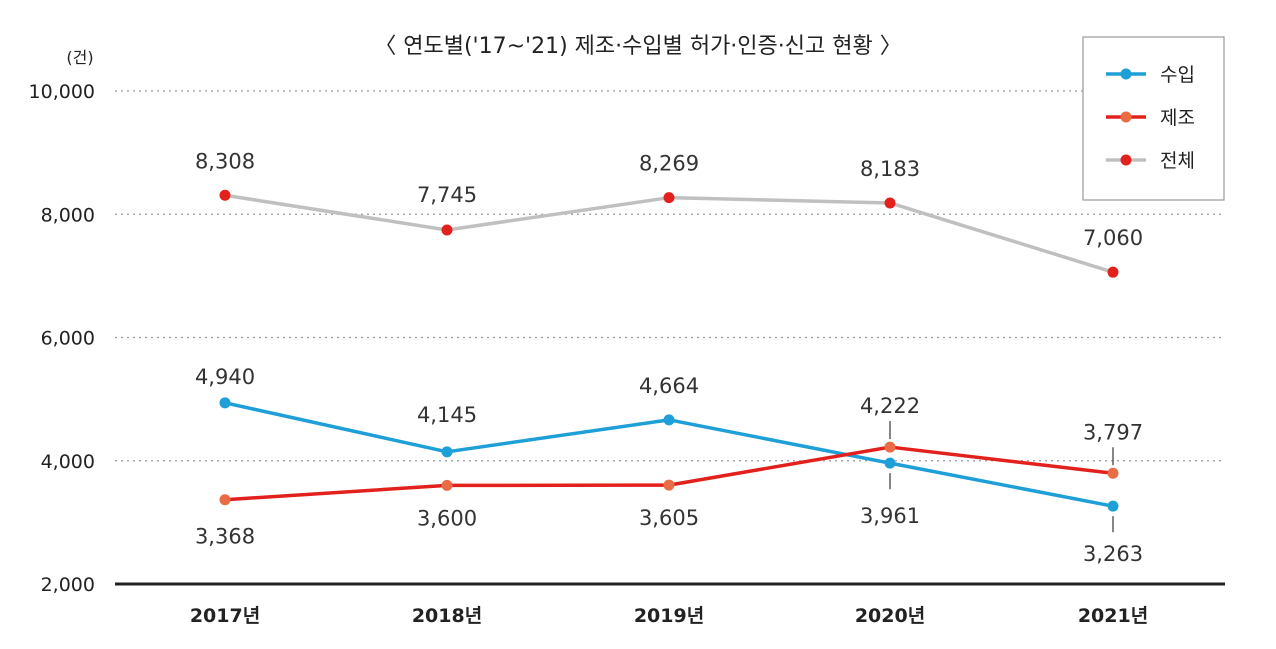  Describe the element at coordinates (1177, 75) in the screenshot. I see `legend-label: 수입` at that location.